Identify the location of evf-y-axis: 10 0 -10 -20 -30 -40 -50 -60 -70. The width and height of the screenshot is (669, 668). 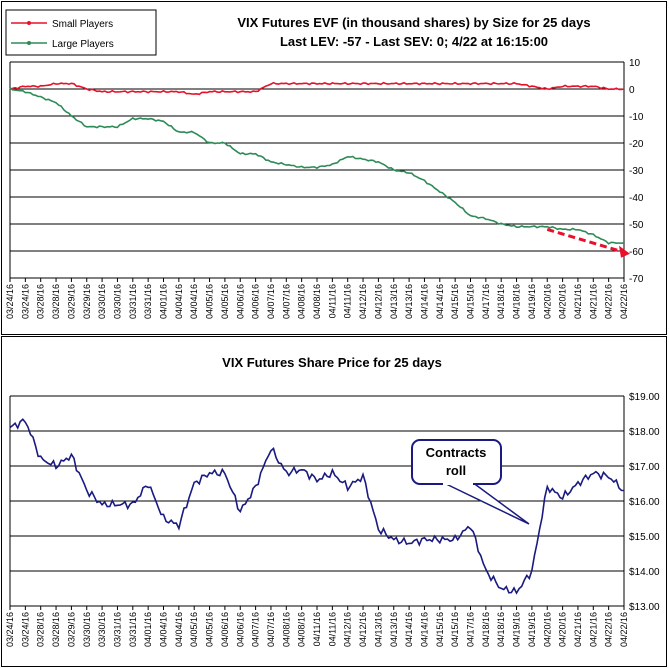
(636, 171).